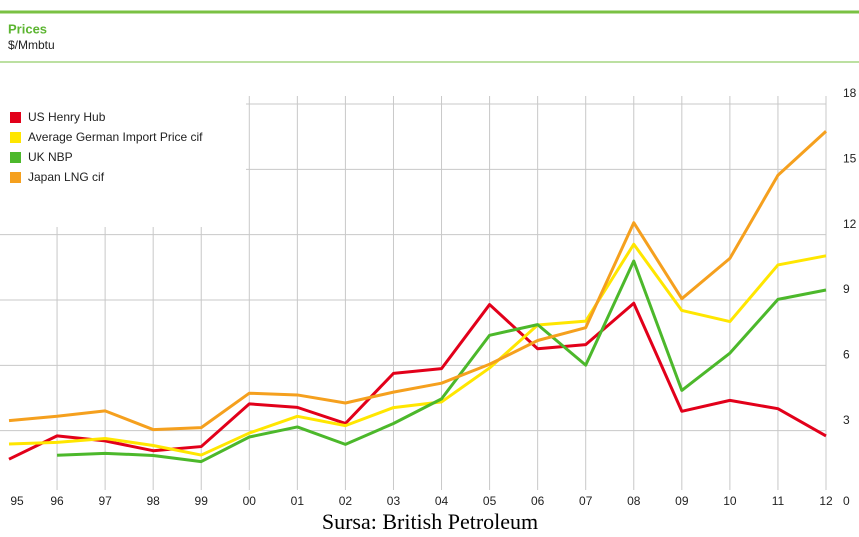  I want to click on source: Sursa: British Petroleum, so click(430, 521).